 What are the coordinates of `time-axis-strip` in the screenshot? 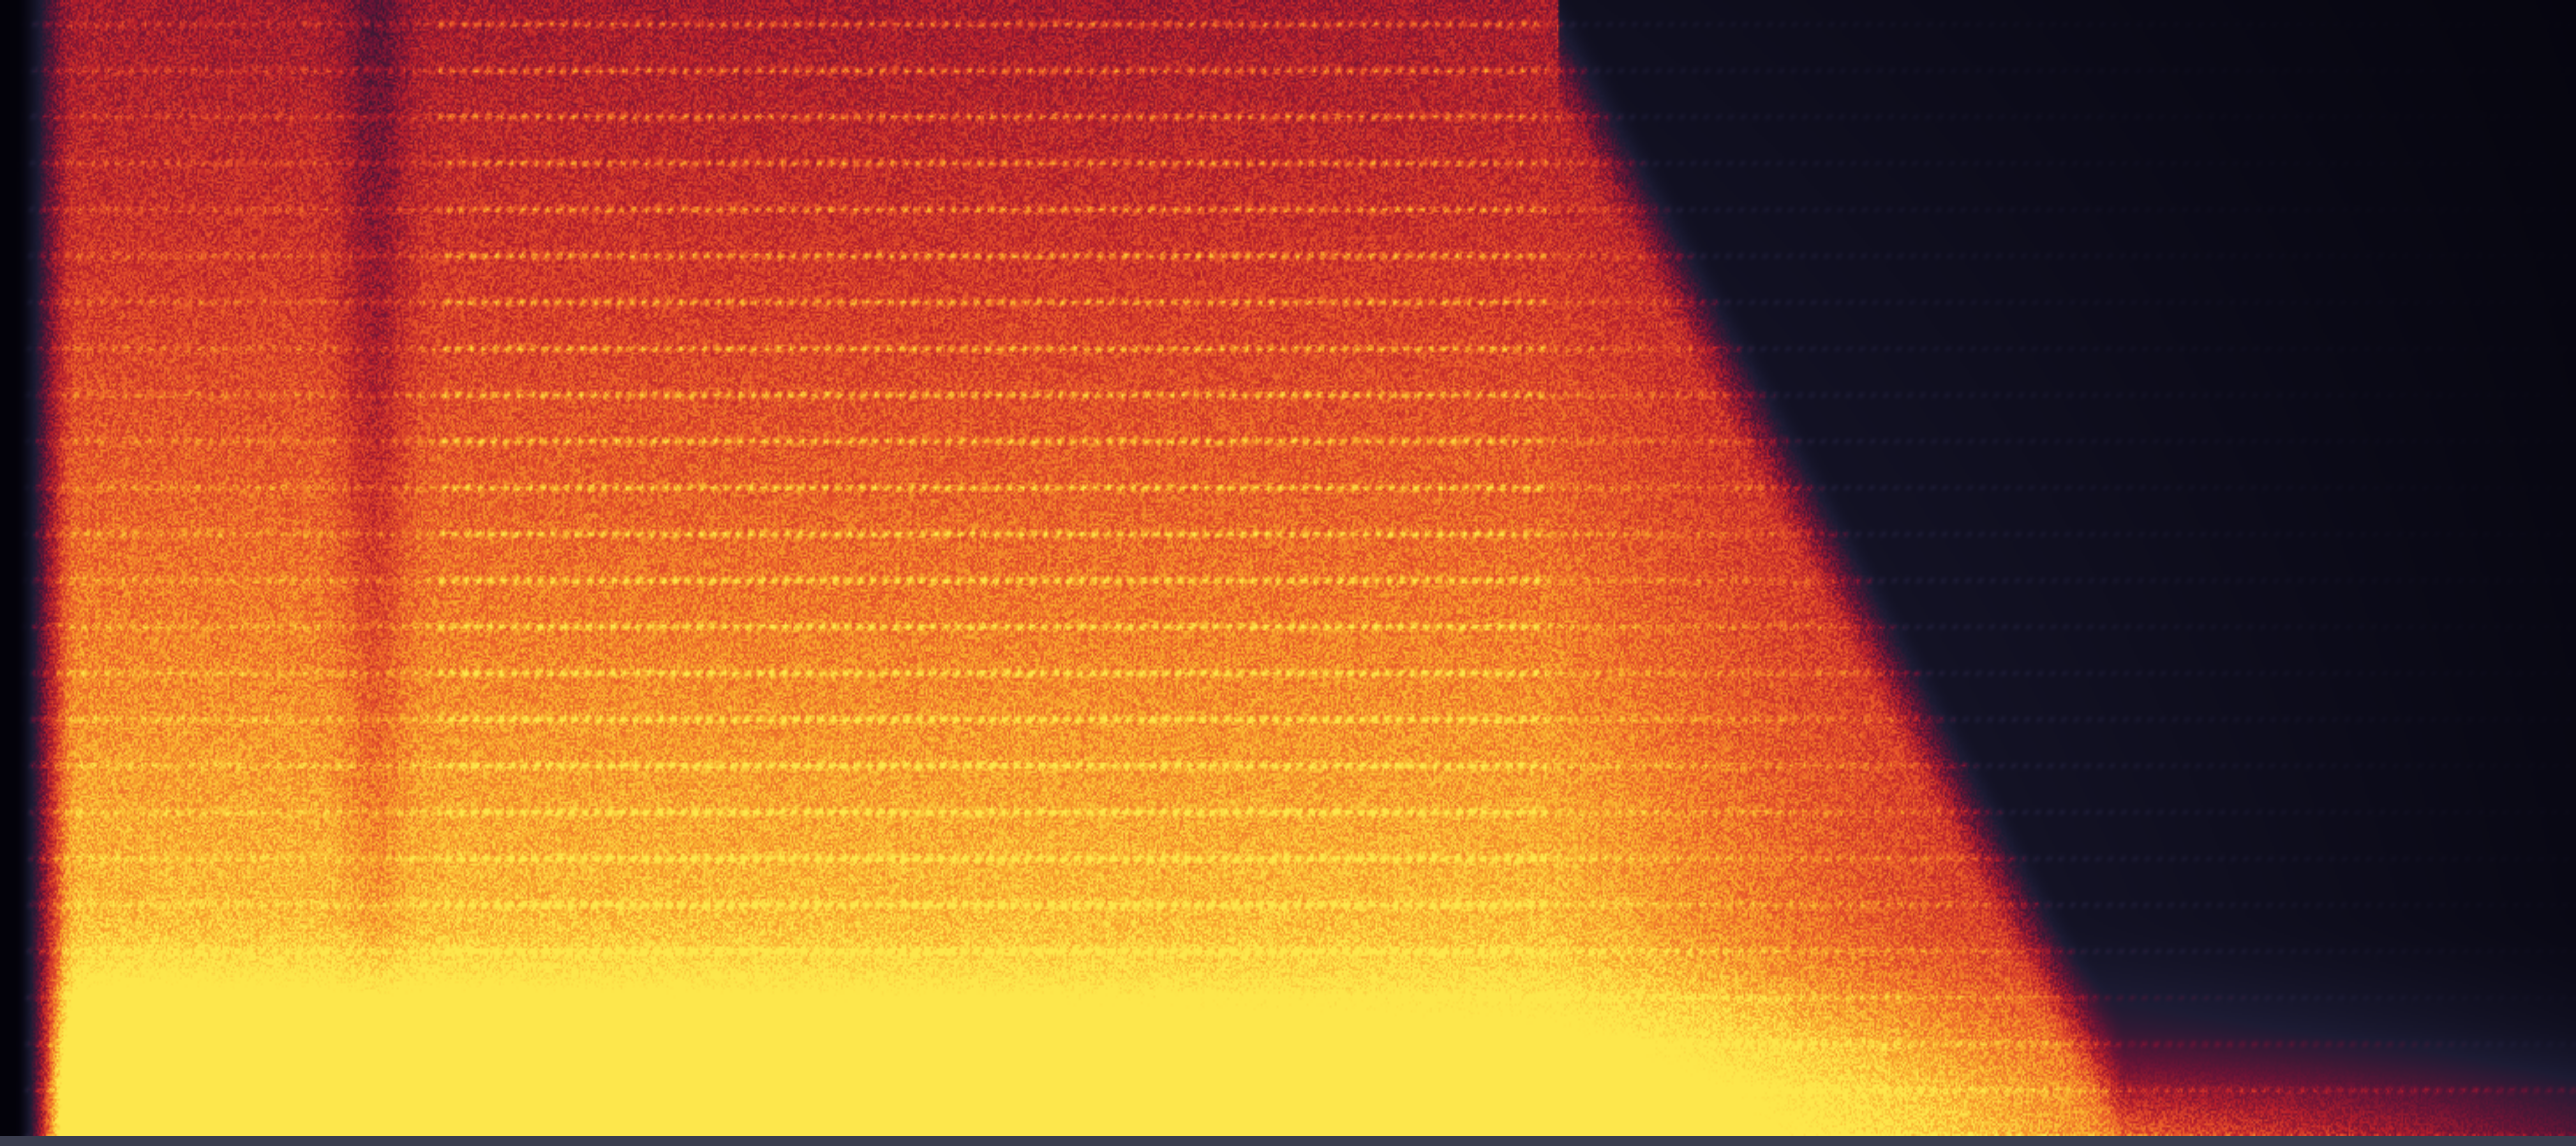 It's located at (1288, 1141).